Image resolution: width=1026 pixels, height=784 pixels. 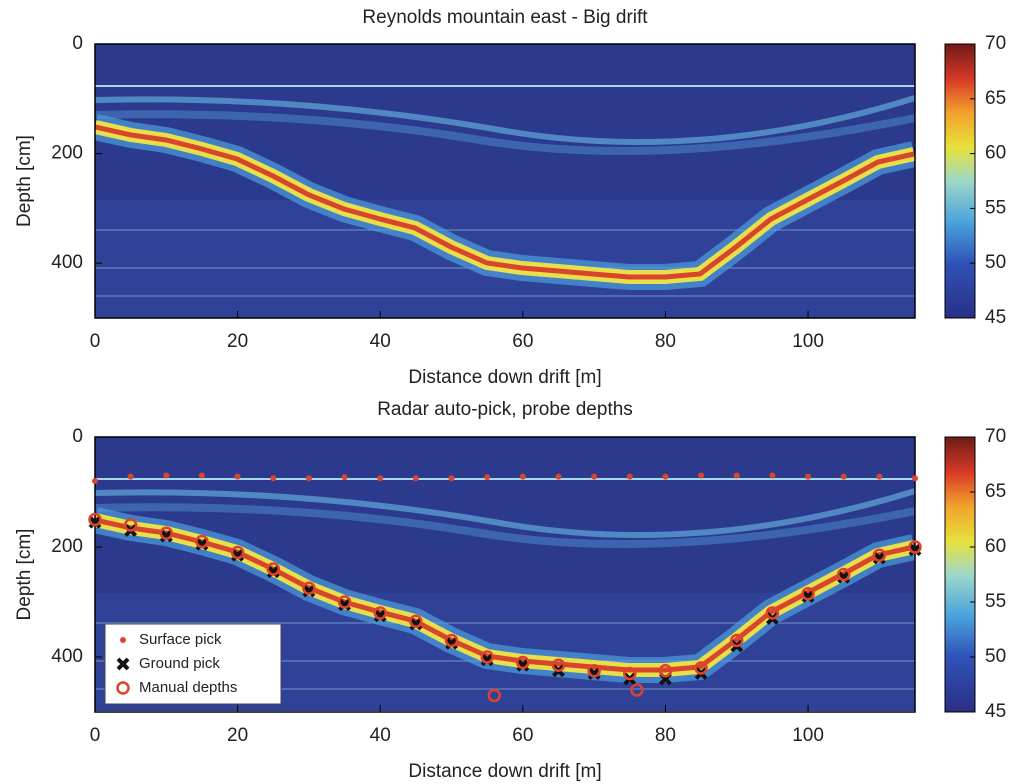 What do you see at coordinates (505, 17) in the screenshot?
I see `chart-title: Reynolds mountain east - Big drift` at bounding box center [505, 17].